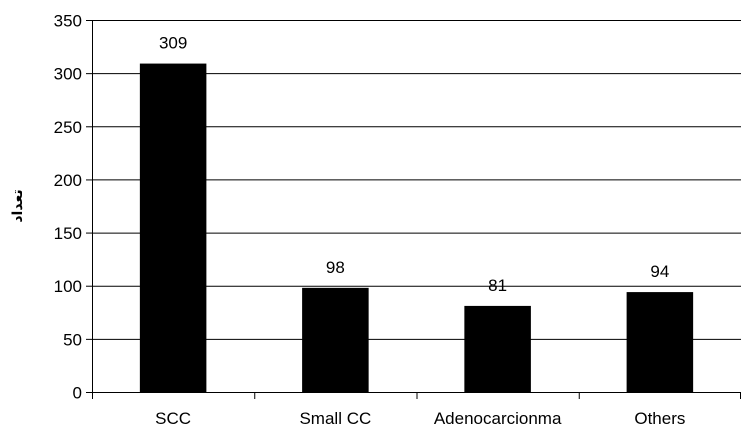 Image resolution: width=741 pixels, height=436 pixels. What do you see at coordinates (17, 205) in the screenshot?
I see `y-axis-title: تعداد` at bounding box center [17, 205].